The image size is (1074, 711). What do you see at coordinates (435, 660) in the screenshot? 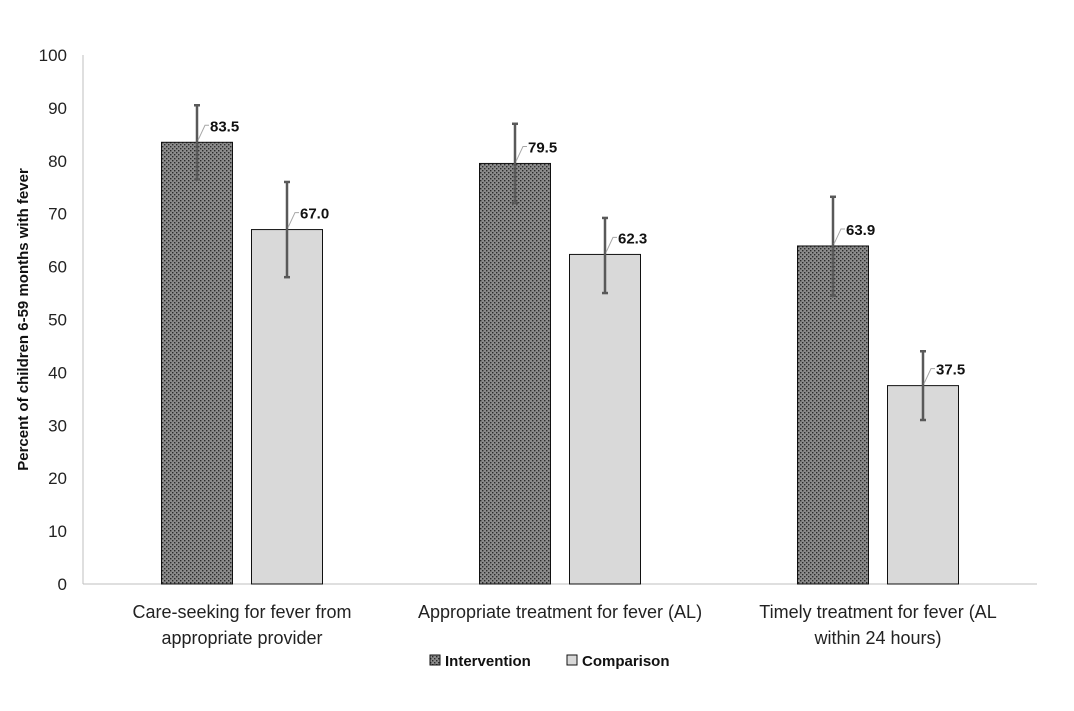
I see `legend-swatch-intervention` at bounding box center [435, 660].